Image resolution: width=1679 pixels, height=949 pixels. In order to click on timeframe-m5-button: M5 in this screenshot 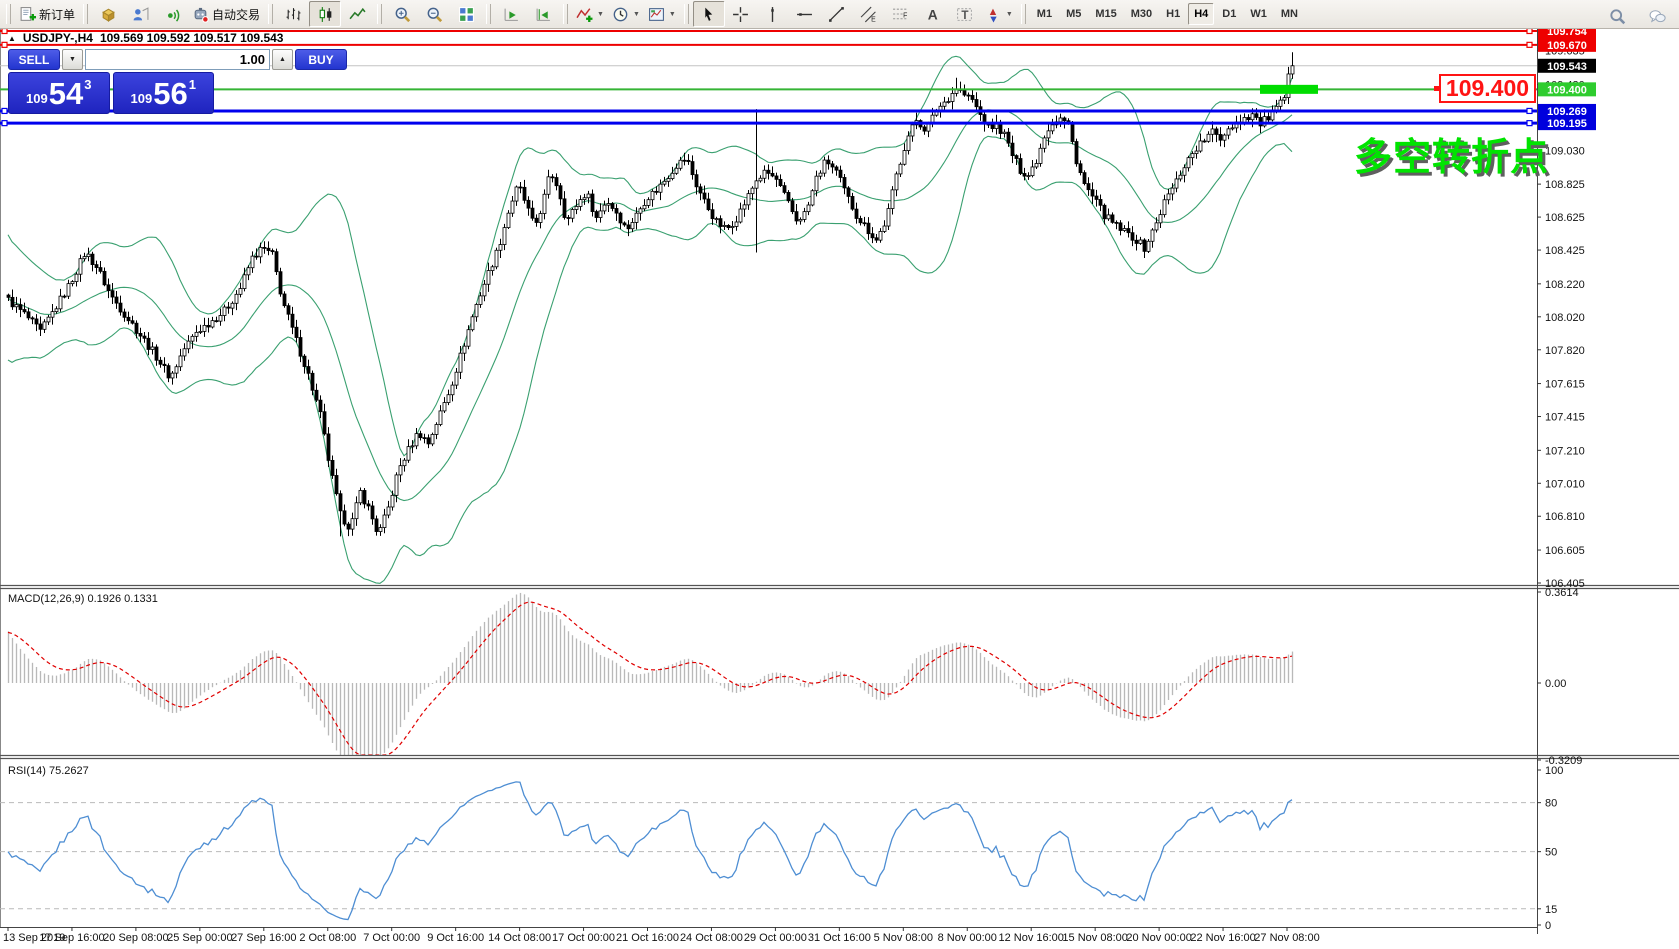, I will do `click(1074, 14)`.